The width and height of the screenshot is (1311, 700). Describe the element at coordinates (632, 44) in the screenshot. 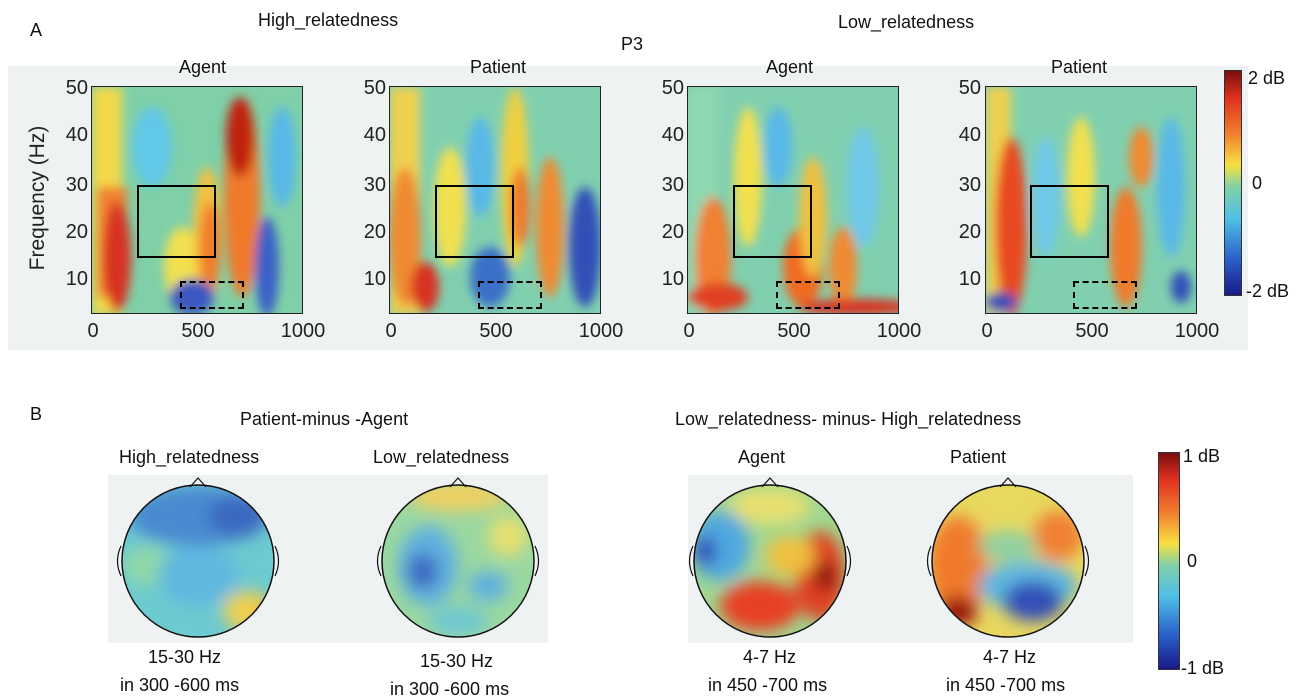

I see `electrode-label: P3` at that location.